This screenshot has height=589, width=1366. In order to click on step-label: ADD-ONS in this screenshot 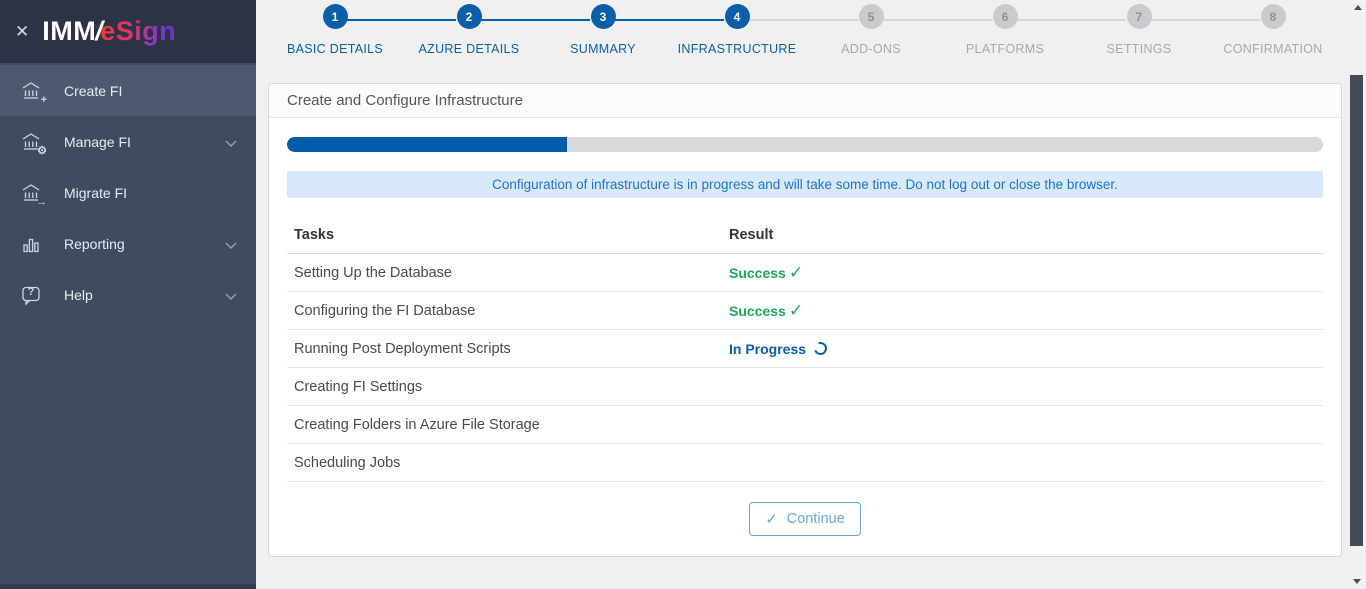, I will do `click(871, 49)`.